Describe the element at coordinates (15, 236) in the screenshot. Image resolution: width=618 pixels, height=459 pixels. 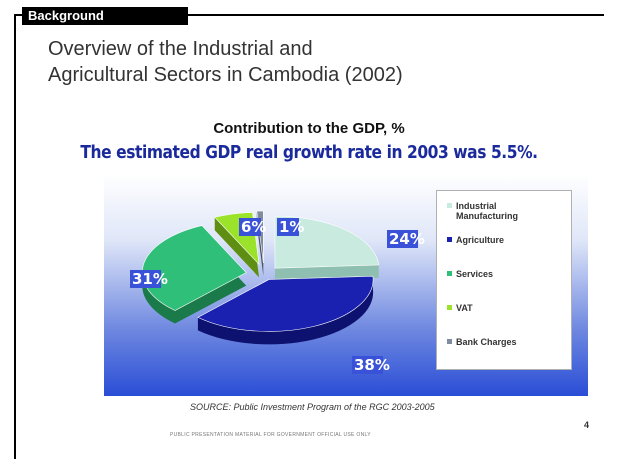
I see `slide-frame-left` at that location.